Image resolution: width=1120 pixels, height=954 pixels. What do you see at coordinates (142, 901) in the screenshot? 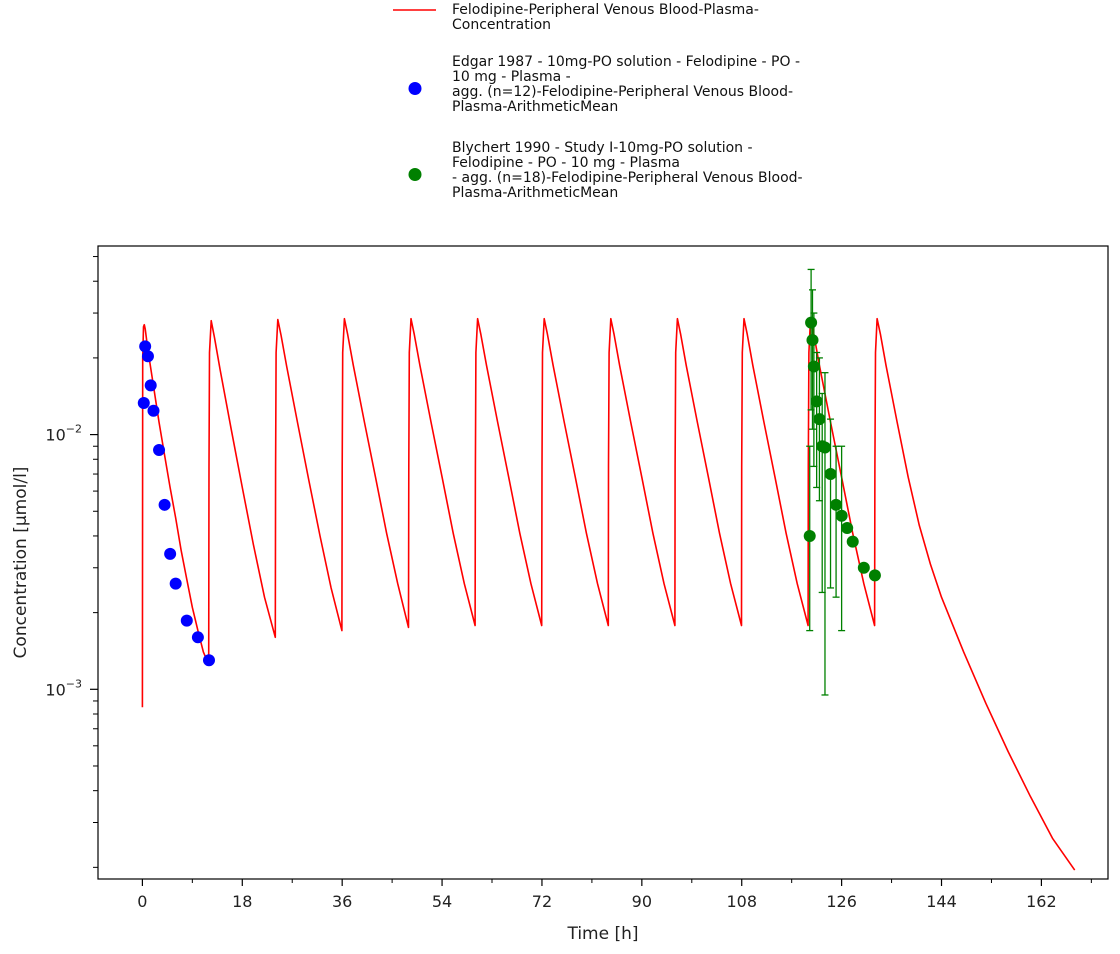
I see `x-tick-label: 0` at bounding box center [142, 901].